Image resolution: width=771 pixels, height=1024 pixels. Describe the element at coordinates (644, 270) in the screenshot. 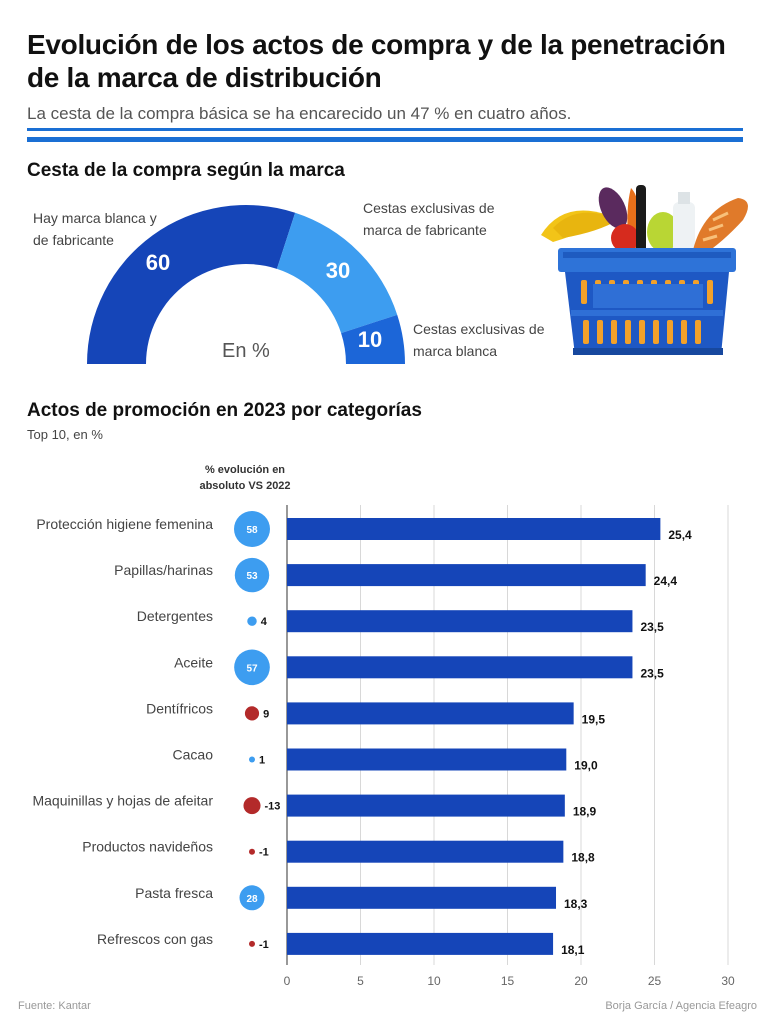

I see `shopping-basket-icon` at that location.